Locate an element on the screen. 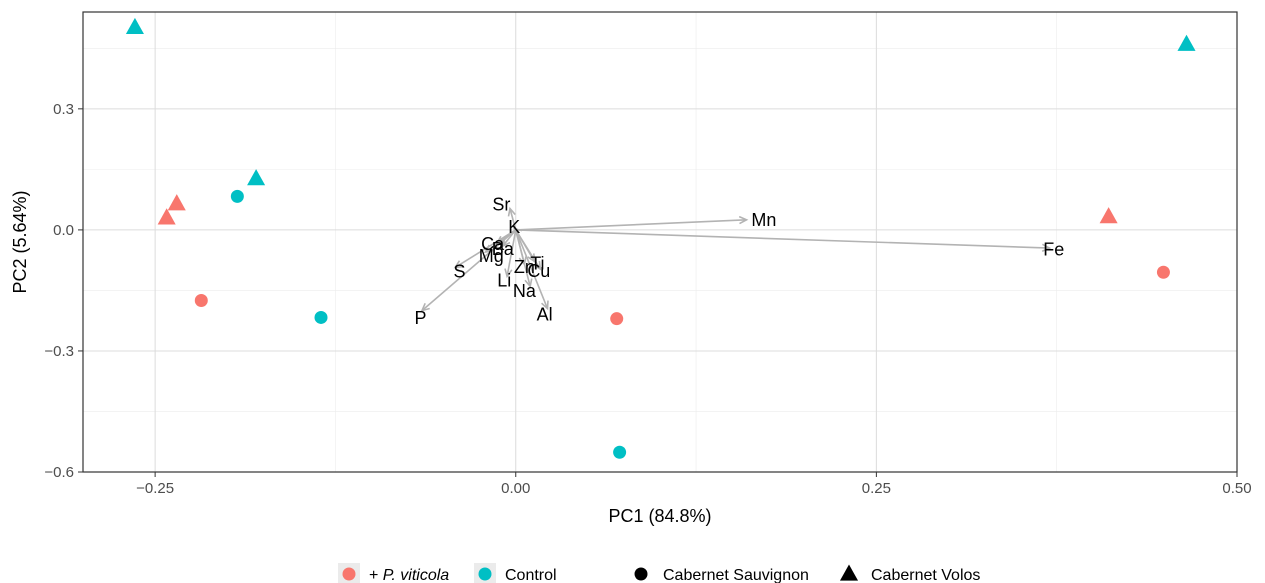  x-tick-label: 0.50 is located at coordinates (1236, 488).